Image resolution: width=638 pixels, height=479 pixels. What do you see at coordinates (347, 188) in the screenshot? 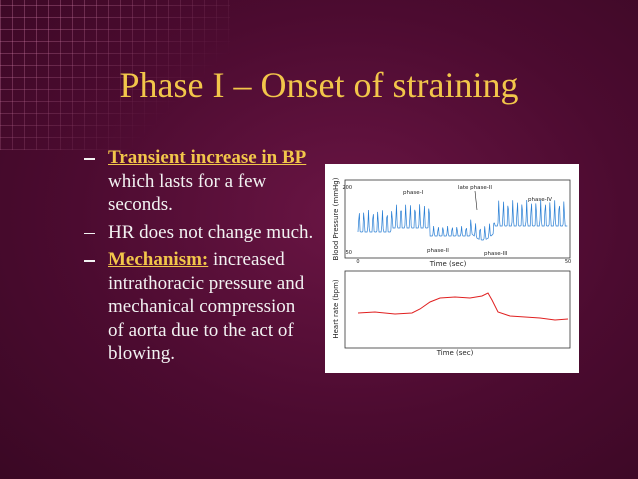
I see `y-tick-label: 200` at bounding box center [347, 188].